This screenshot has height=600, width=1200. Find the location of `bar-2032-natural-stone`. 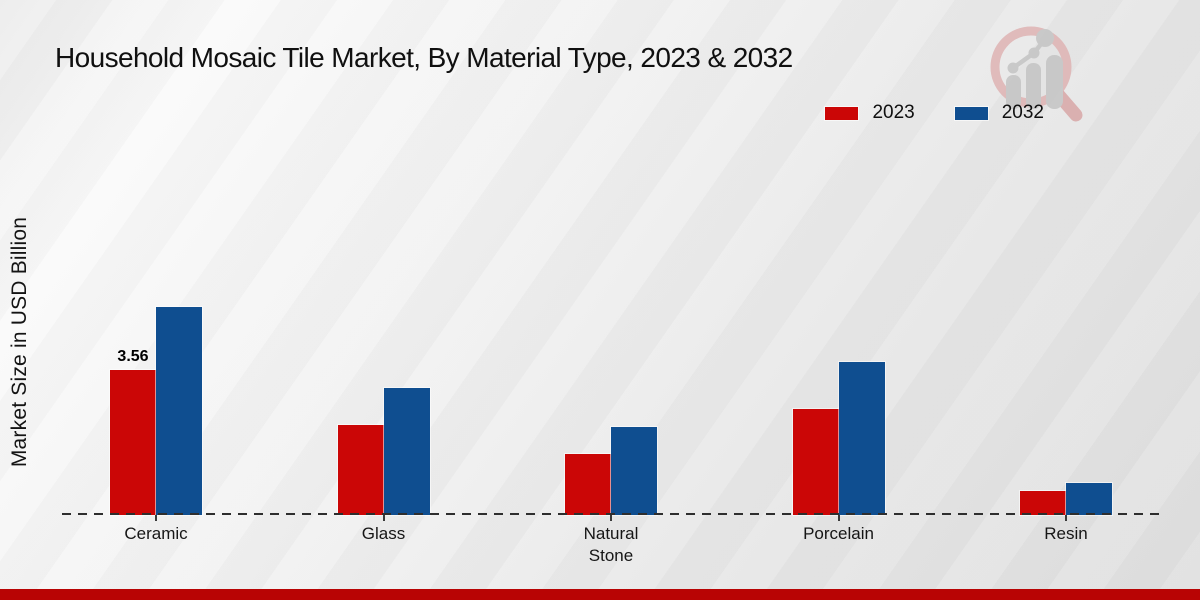

bar-2032-natural-stone is located at coordinates (634, 471).